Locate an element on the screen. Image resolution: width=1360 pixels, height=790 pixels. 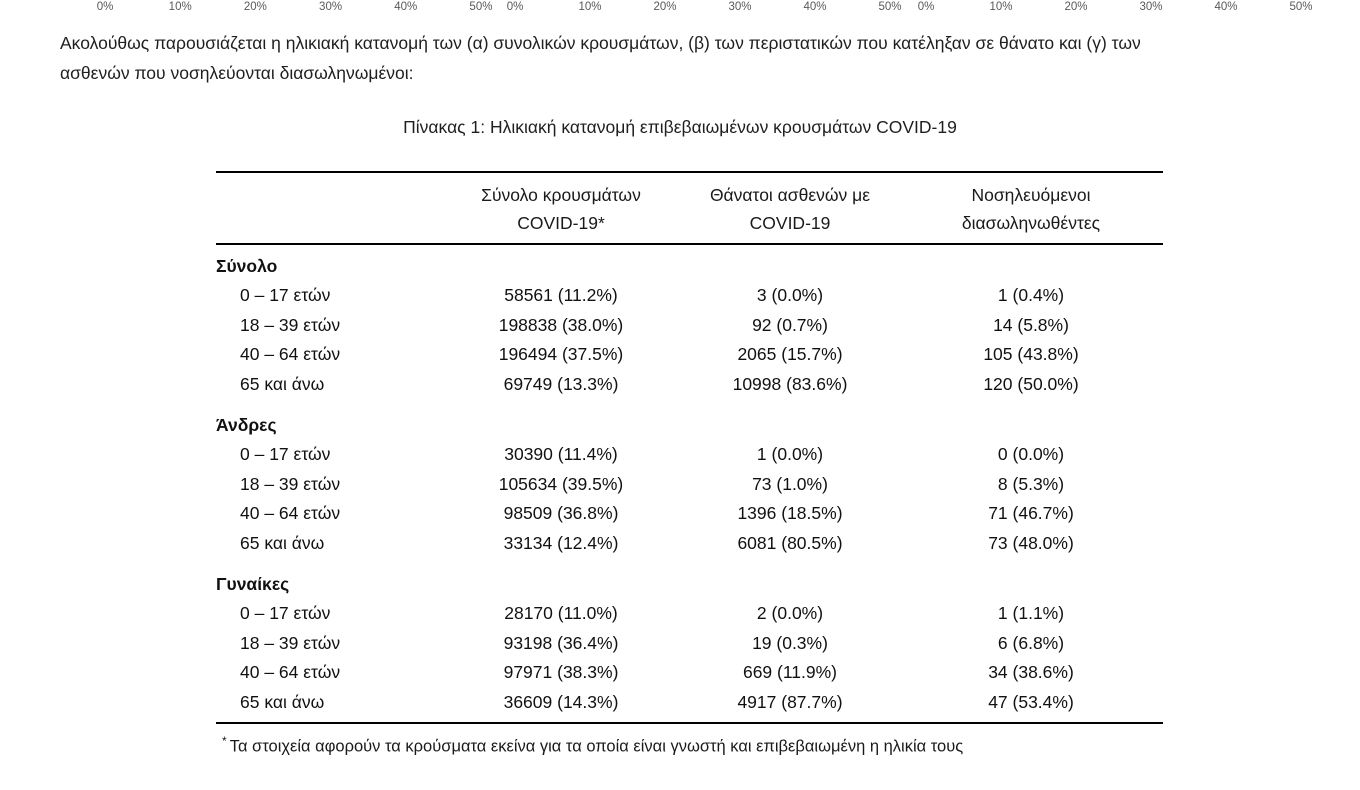
table-section-label: Σύνολο is located at coordinates (247, 266).